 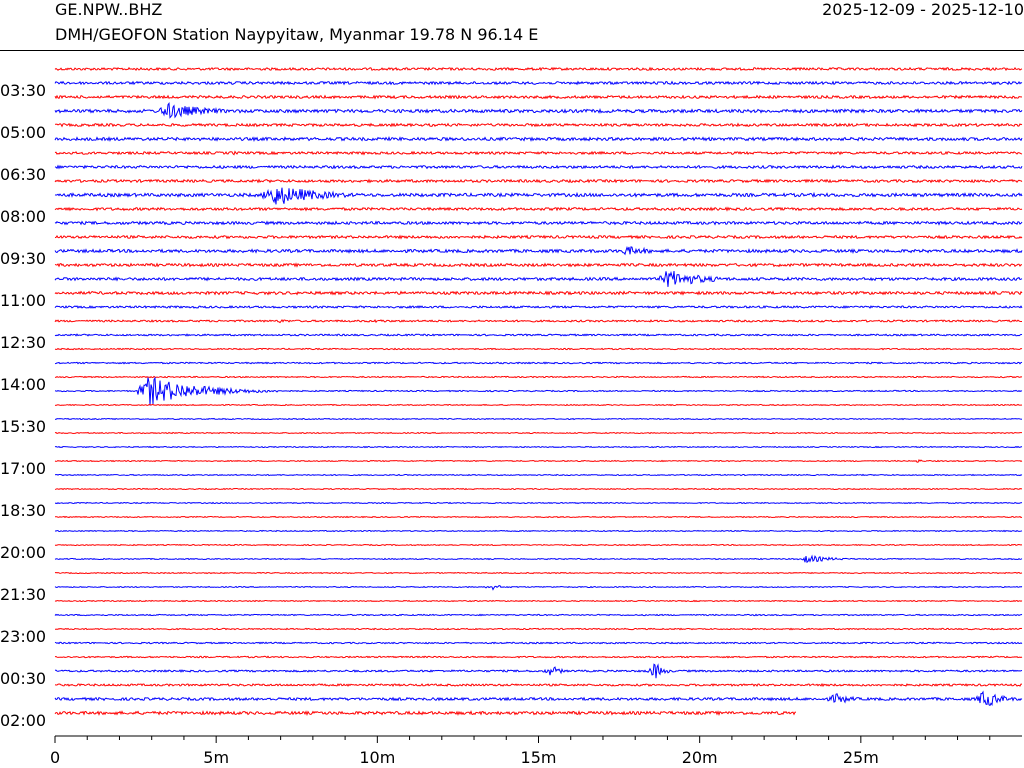 I want to click on y-label-10: 18:30, so click(x=23, y=510).